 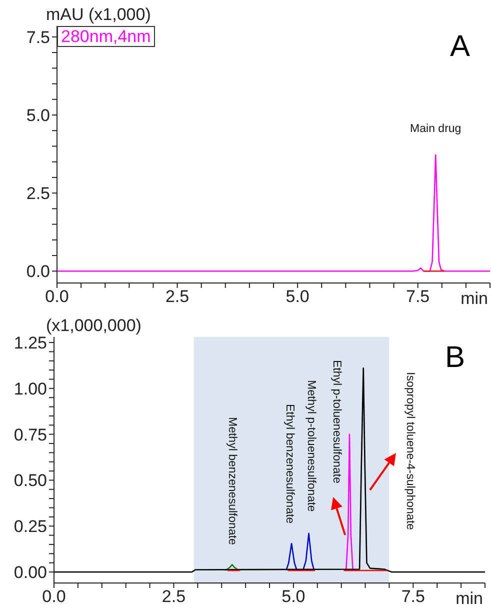 What do you see at coordinates (30, 343) in the screenshot?
I see `y-tick-label: 1.25` at bounding box center [30, 343].